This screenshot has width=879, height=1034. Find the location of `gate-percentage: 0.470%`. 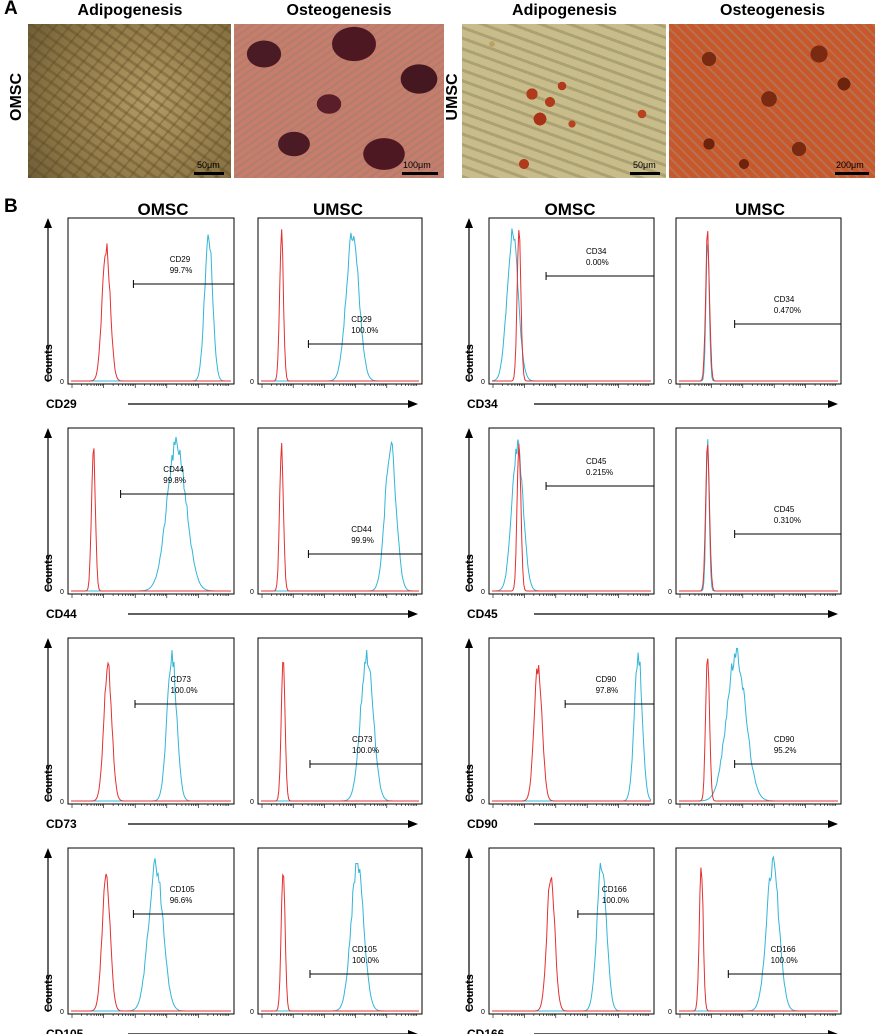

gate-percentage: 0.470% is located at coordinates (787, 310).